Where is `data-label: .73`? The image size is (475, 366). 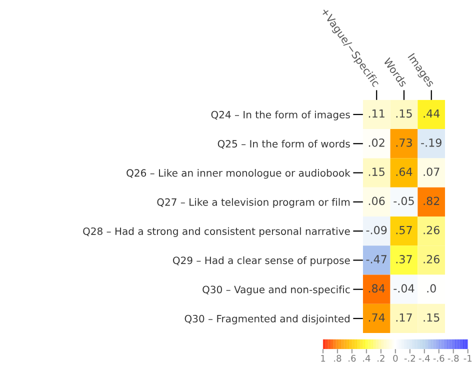
data-label: .73 is located at coordinates (404, 142).